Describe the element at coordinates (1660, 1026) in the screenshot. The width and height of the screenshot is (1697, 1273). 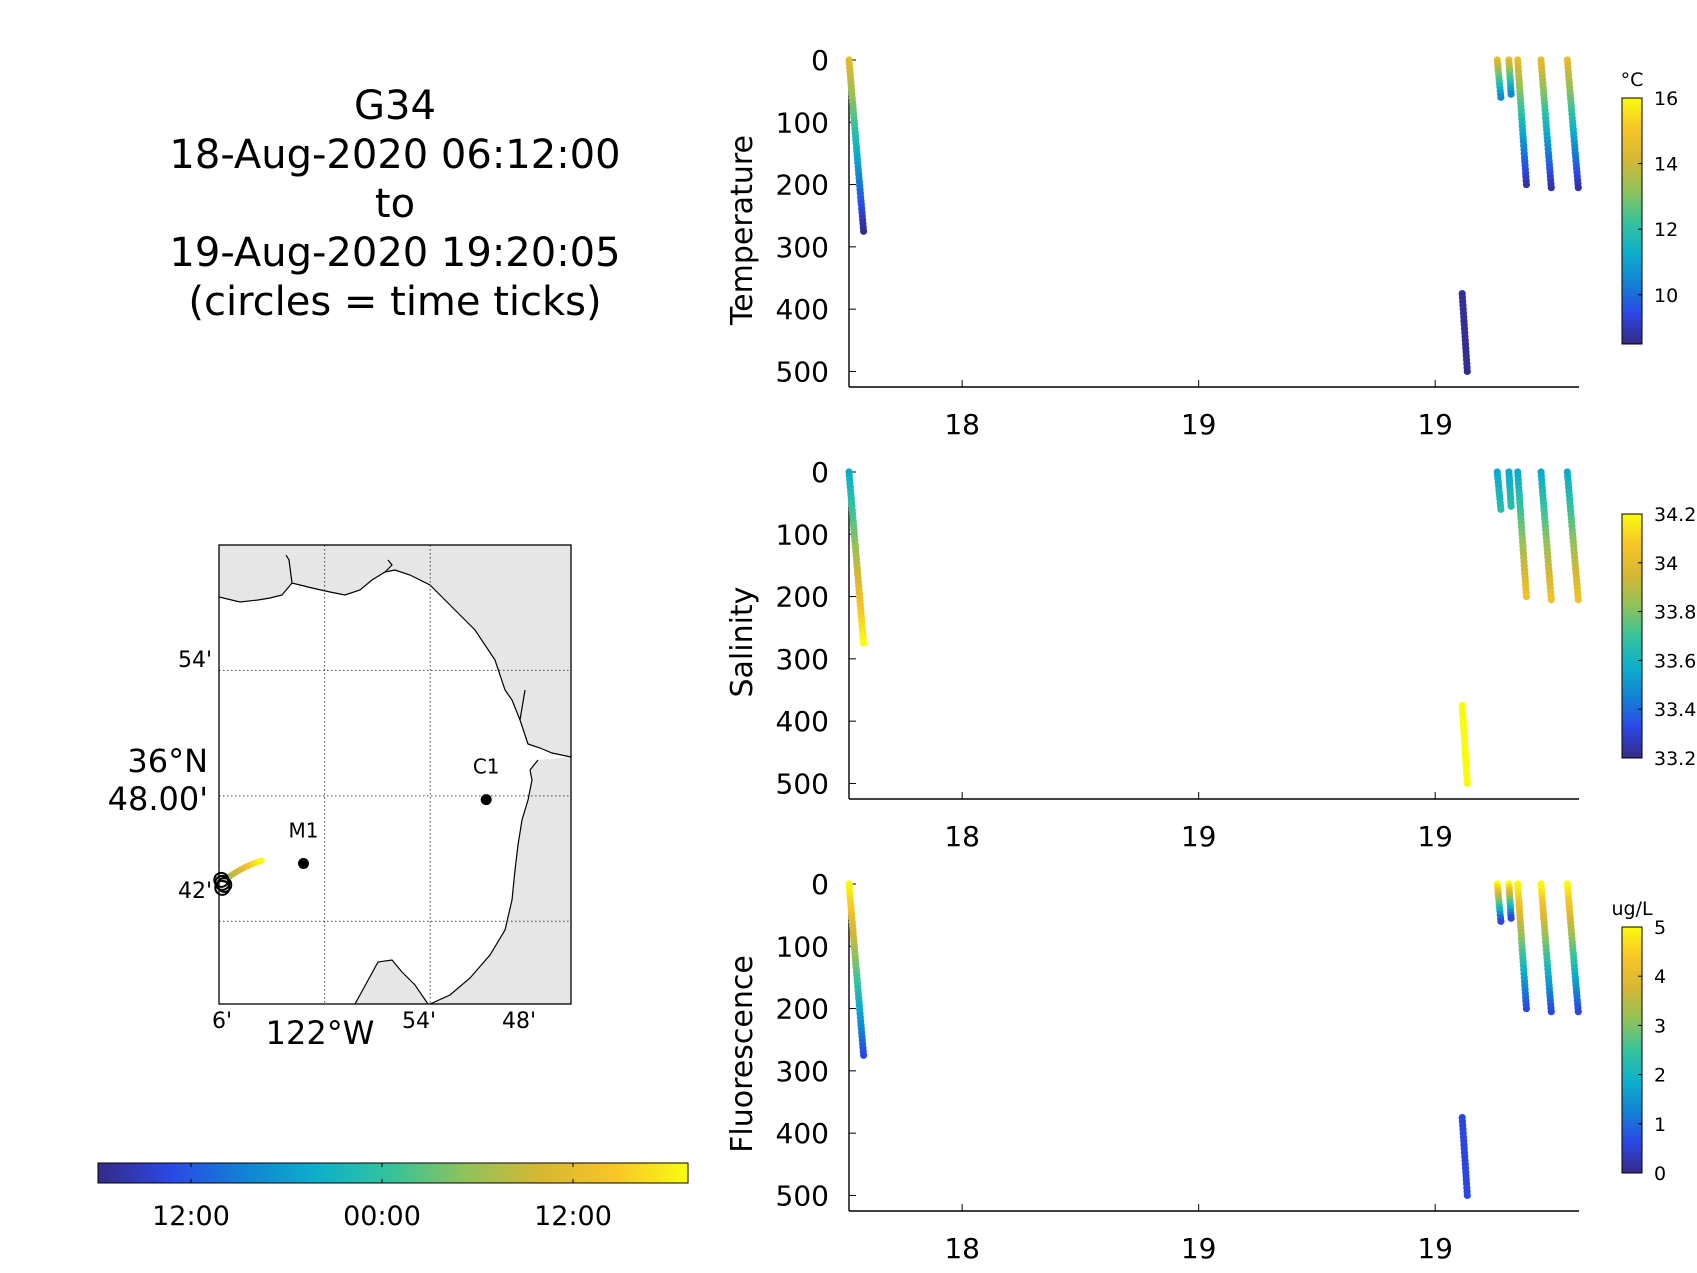
I see `colorbar-tick: 3` at that location.